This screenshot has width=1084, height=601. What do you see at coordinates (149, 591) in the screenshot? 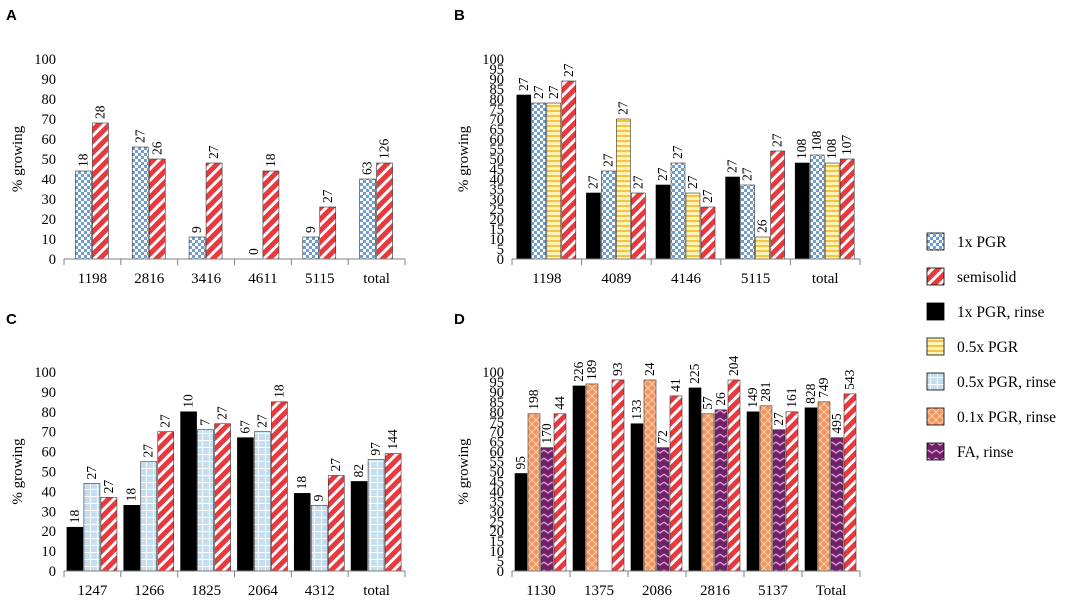
I see `x-category-label: 1266` at bounding box center [149, 591].